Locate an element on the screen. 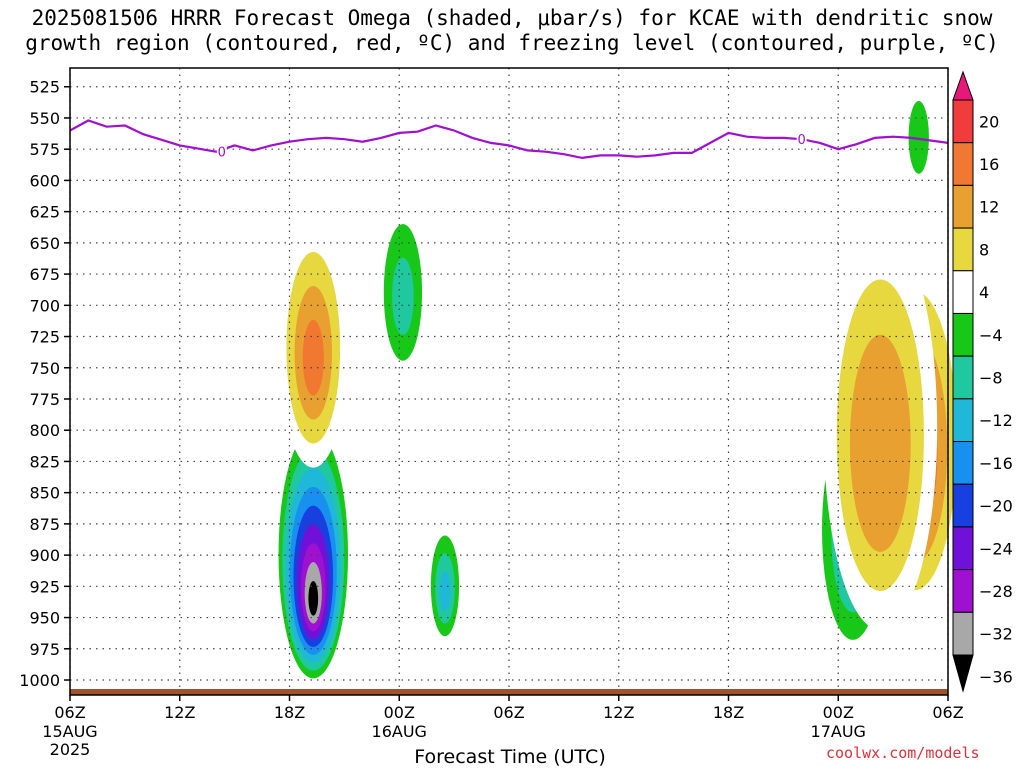  colorbar-label-1: 16 is located at coordinates (989, 164).